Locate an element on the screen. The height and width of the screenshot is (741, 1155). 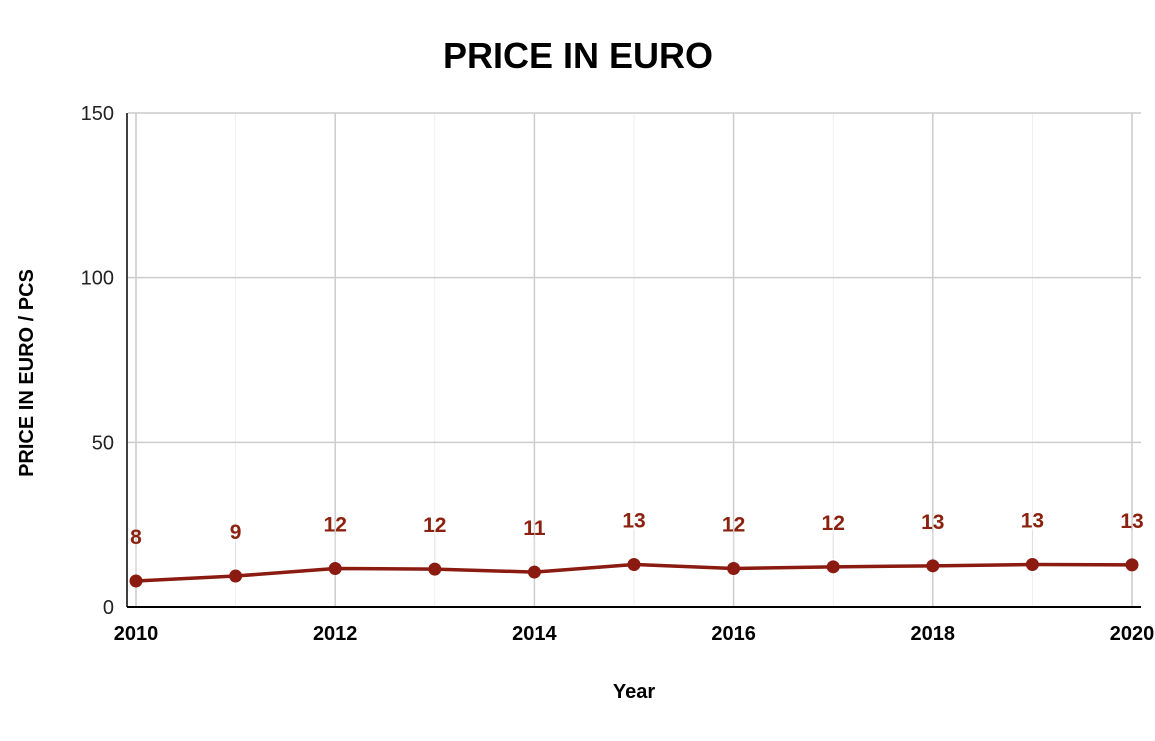
x-tick-label: 2012 is located at coordinates (335, 634).